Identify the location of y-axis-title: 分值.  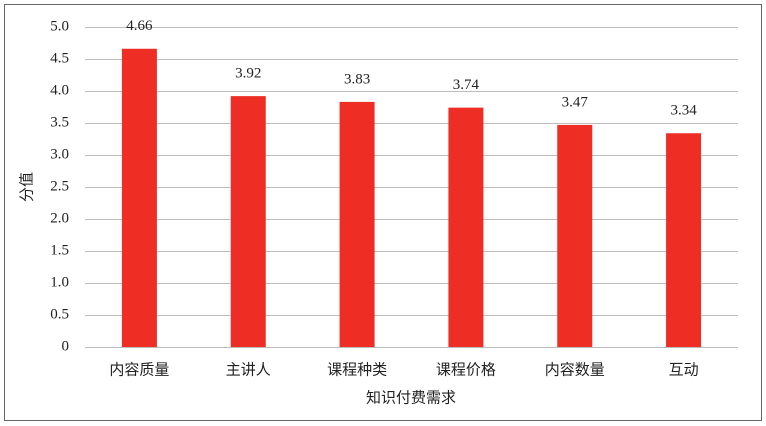
(26, 187).